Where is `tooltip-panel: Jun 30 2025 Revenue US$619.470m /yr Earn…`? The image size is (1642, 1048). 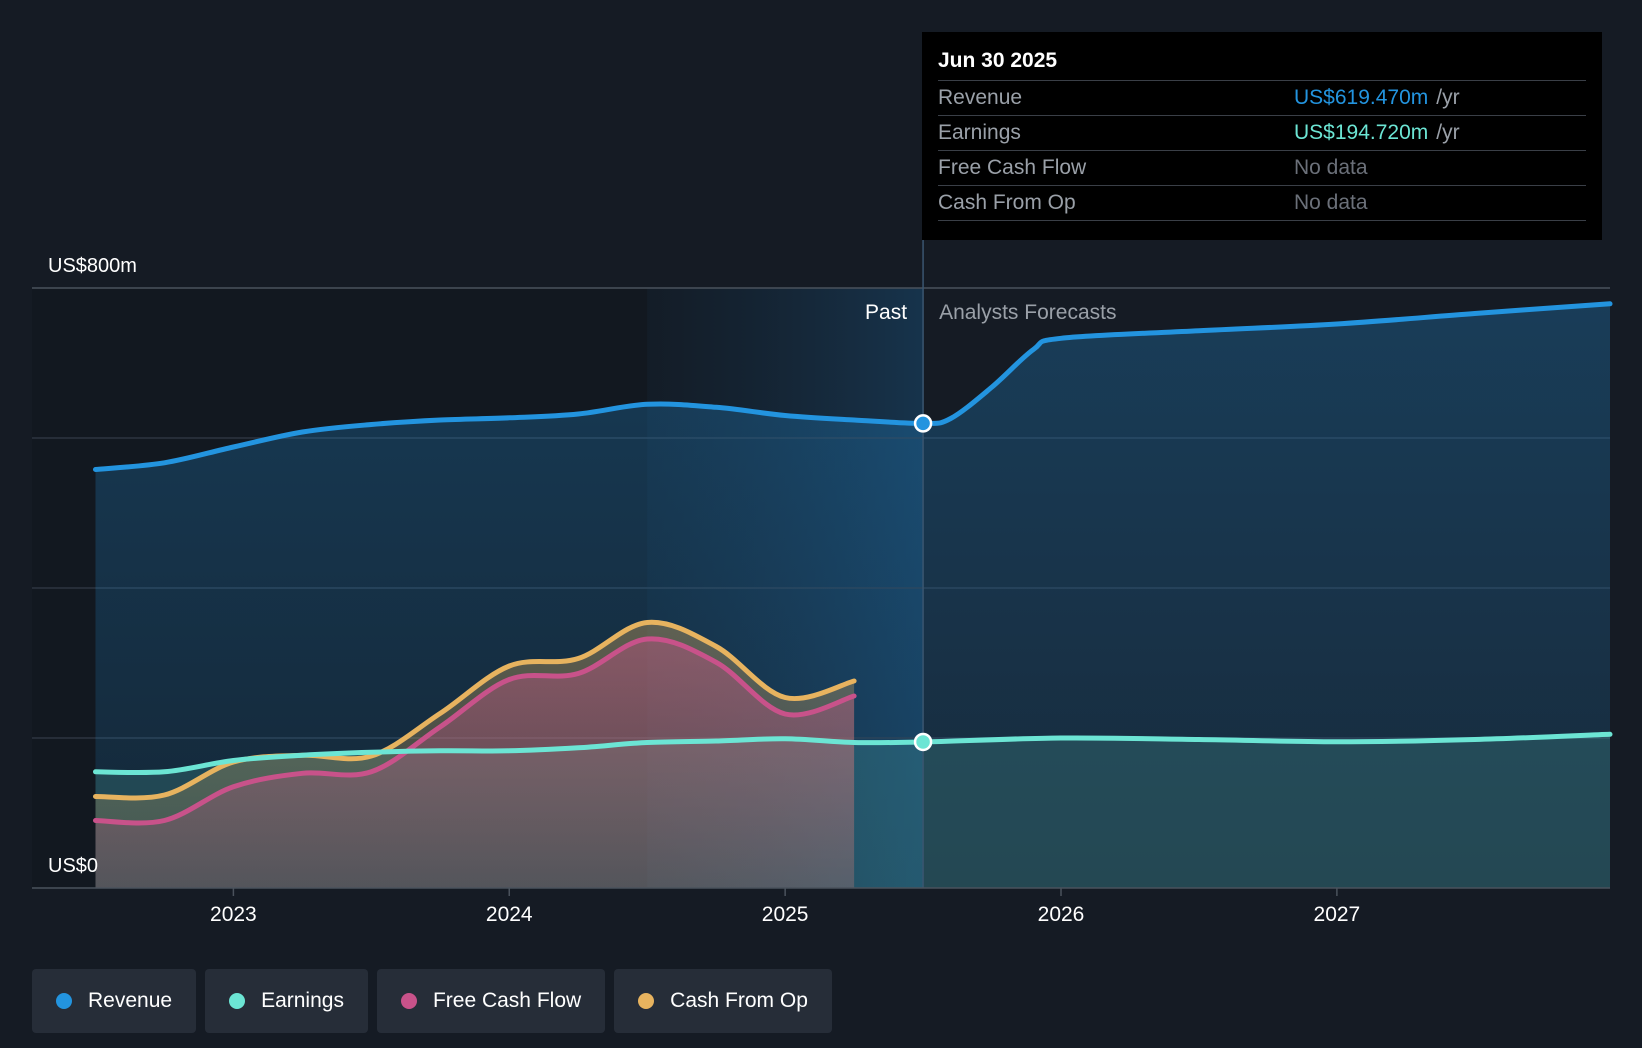 tooltip-panel: Jun 30 2025 Revenue US$619.470m /yr Earn… is located at coordinates (1262, 136).